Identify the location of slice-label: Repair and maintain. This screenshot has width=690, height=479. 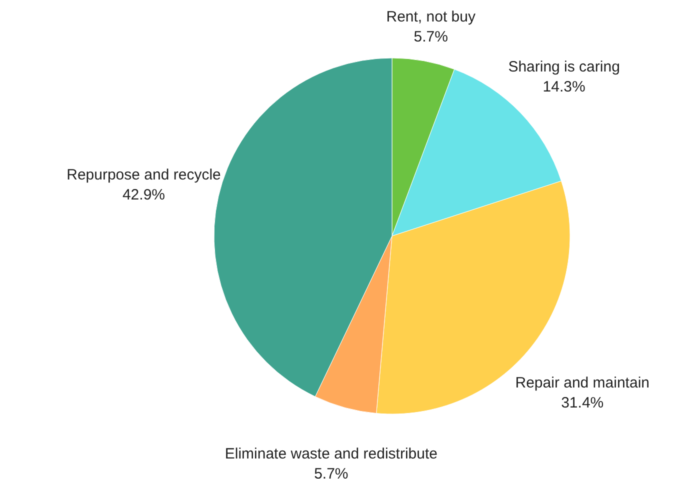
(582, 383).